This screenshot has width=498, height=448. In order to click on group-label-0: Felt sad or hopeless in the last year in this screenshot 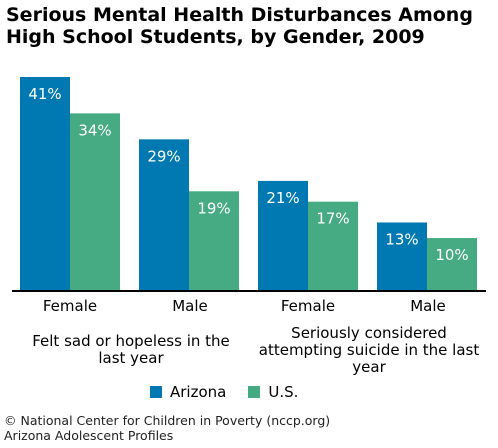, I will do `click(131, 349)`.